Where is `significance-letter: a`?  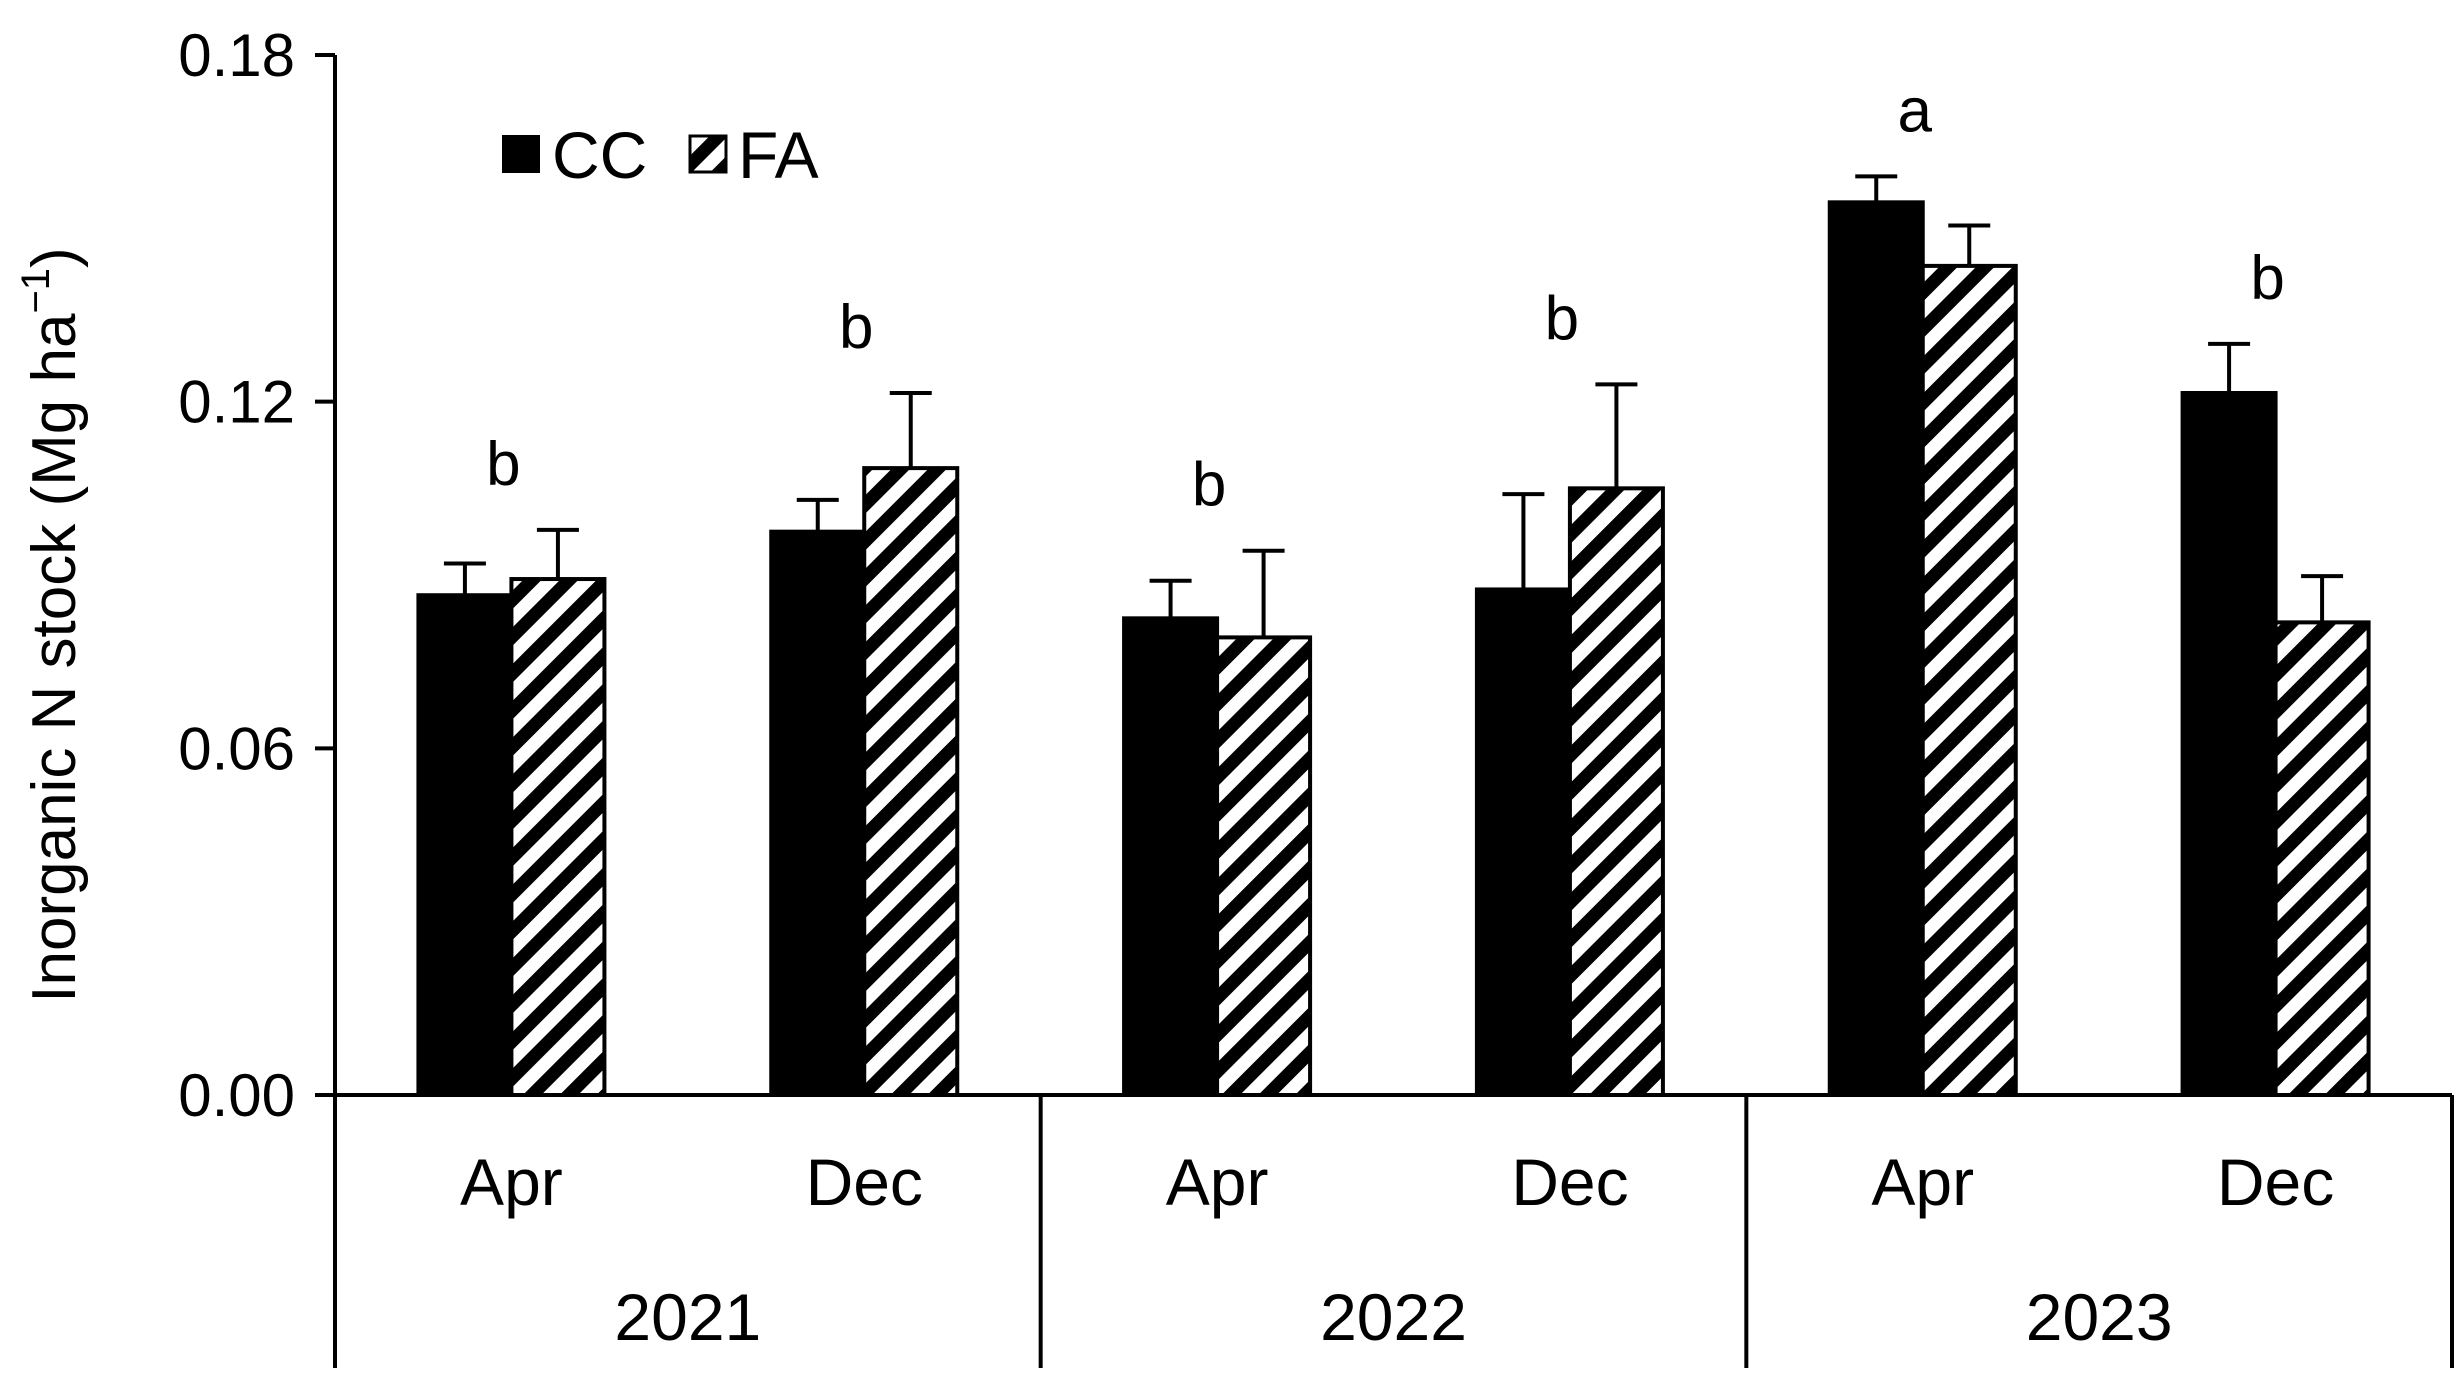
significance-letter: a is located at coordinates (1915, 110).